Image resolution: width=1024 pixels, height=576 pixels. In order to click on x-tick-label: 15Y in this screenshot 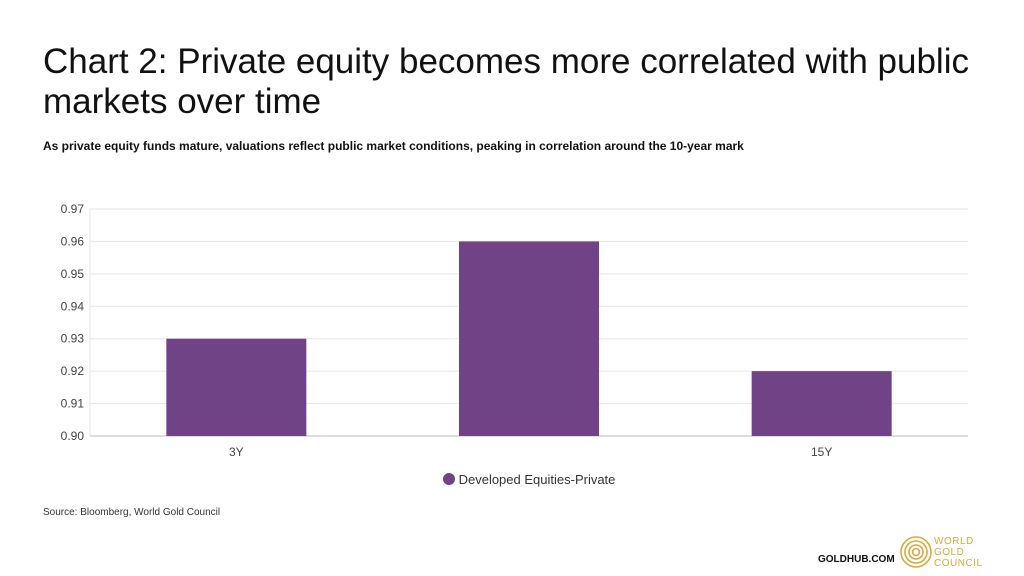, I will do `click(821, 452)`.